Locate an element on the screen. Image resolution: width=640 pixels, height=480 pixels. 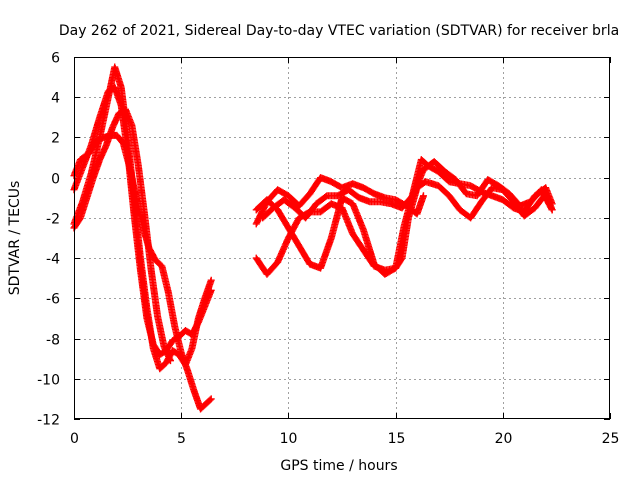
y-tick-label: -12 is located at coordinates (48, 421).